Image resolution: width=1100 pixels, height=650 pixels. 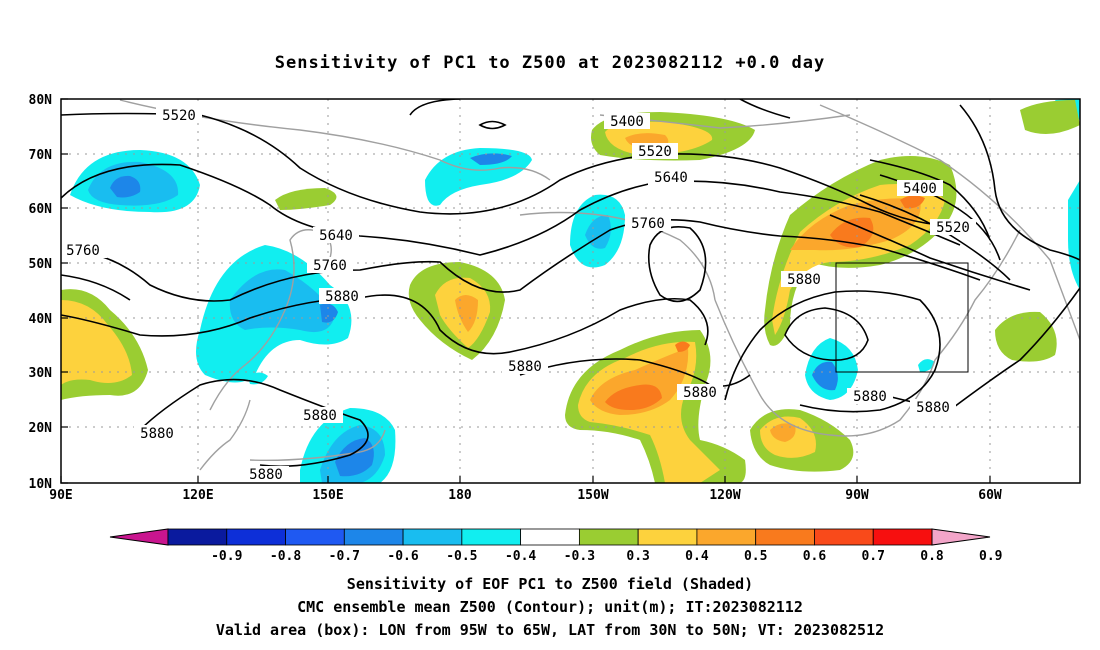 I want to click on positive-area-north-atlantic, so click(x=1050, y=117).